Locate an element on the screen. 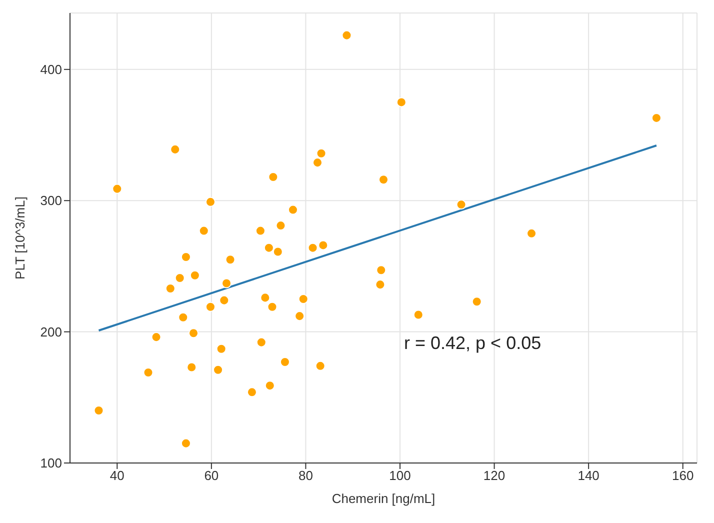 The width and height of the screenshot is (714, 523). y-tick-label: 100 is located at coordinates (51, 463).